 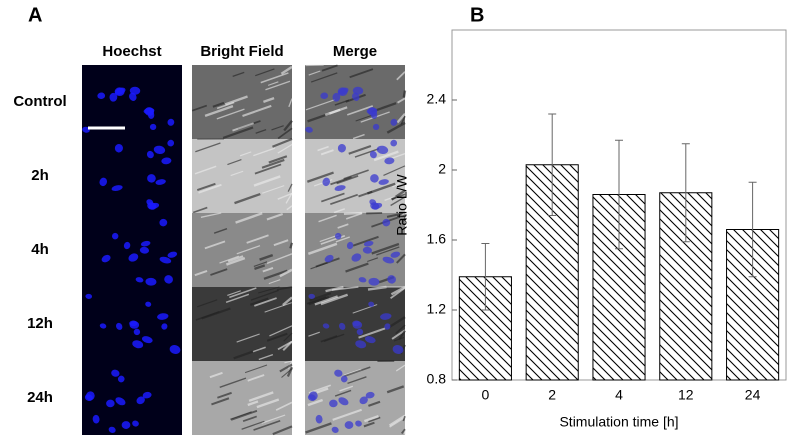 I want to click on bar, so click(x=686, y=286).